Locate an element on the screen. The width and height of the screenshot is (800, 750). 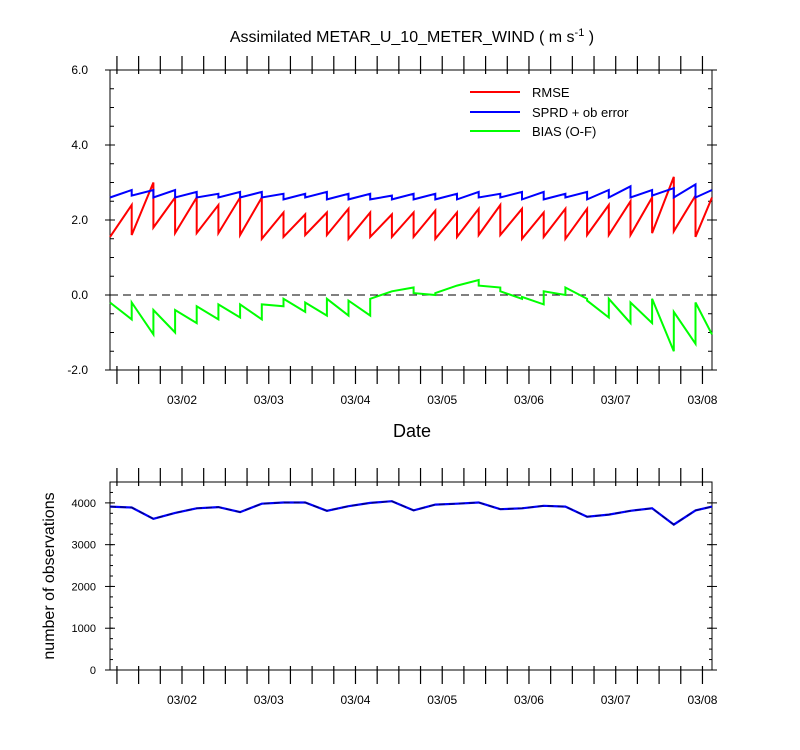
legend: RMSE SPRD + ob error BIAS (O-F) is located at coordinates (549, 112).